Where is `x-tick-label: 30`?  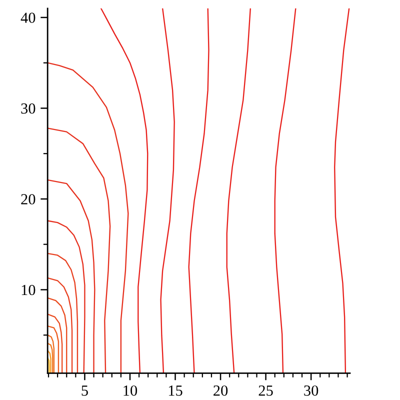 x-tick-label: 30 is located at coordinates (311, 390).